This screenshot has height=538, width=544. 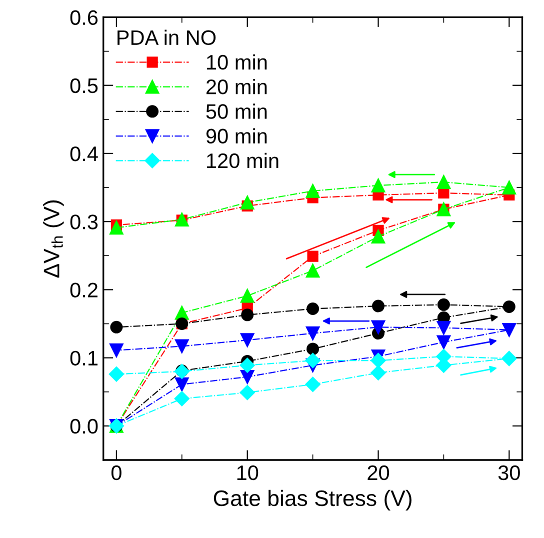 What do you see at coordinates (84, 290) in the screenshot?
I see `y-tick-label: 0.2` at bounding box center [84, 290].